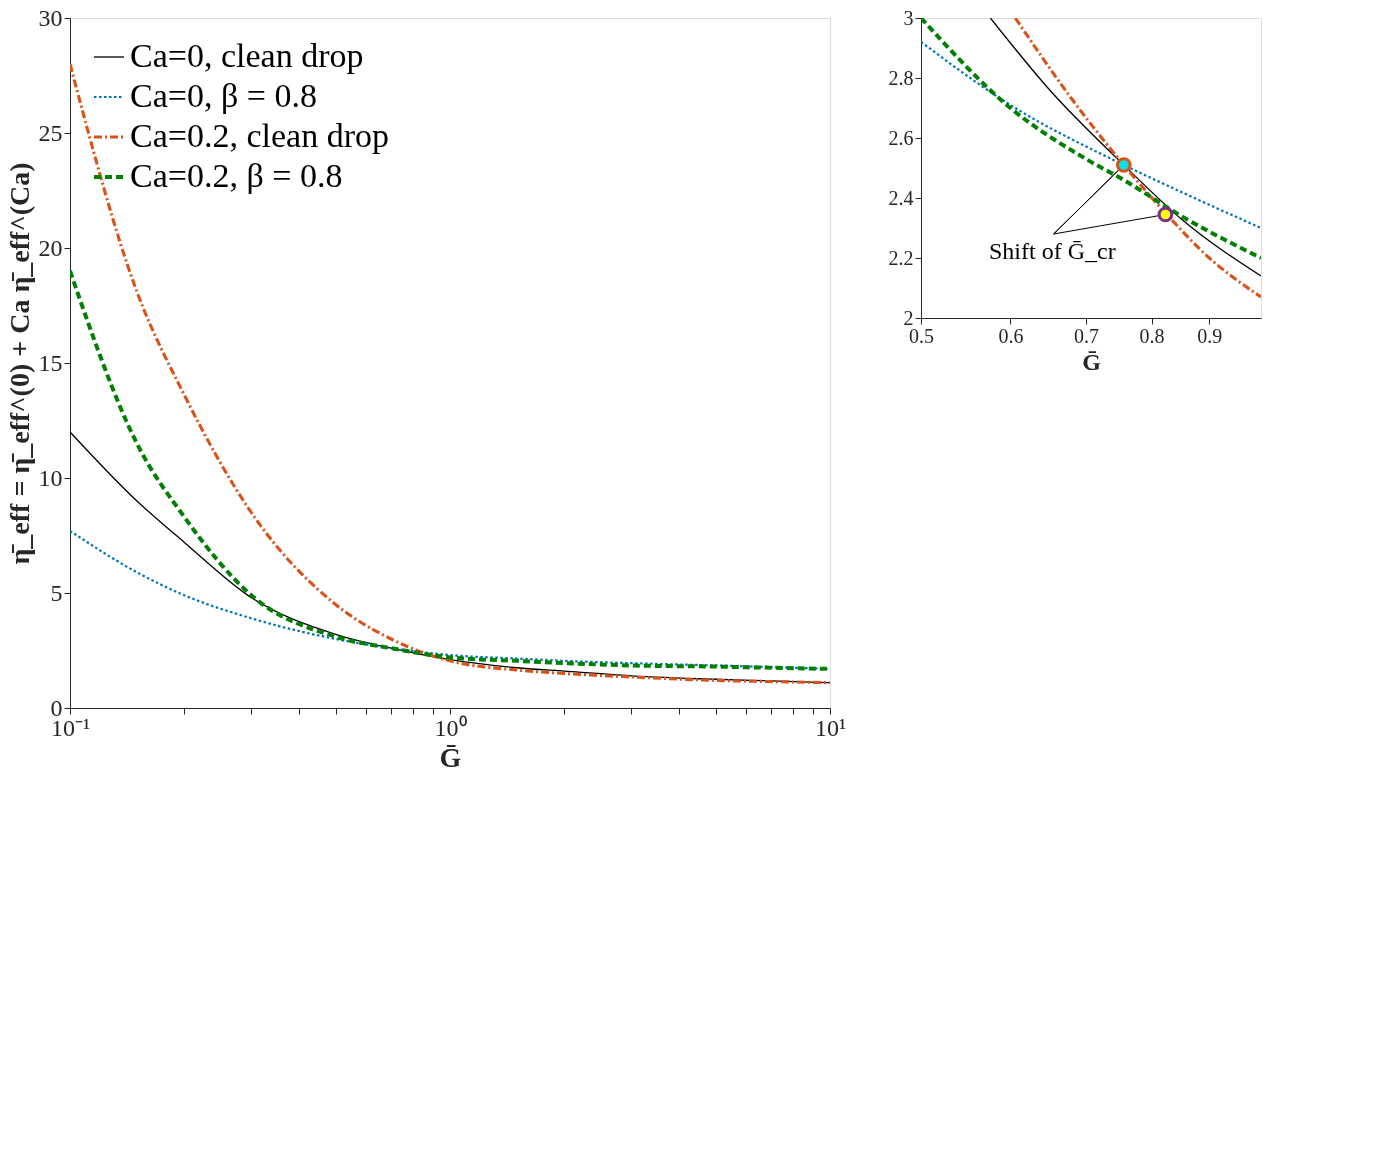 Image resolution: width=1386 pixels, height=1161 pixels. What do you see at coordinates (50, 132) in the screenshot?
I see `y-tick-label: 25` at bounding box center [50, 132].